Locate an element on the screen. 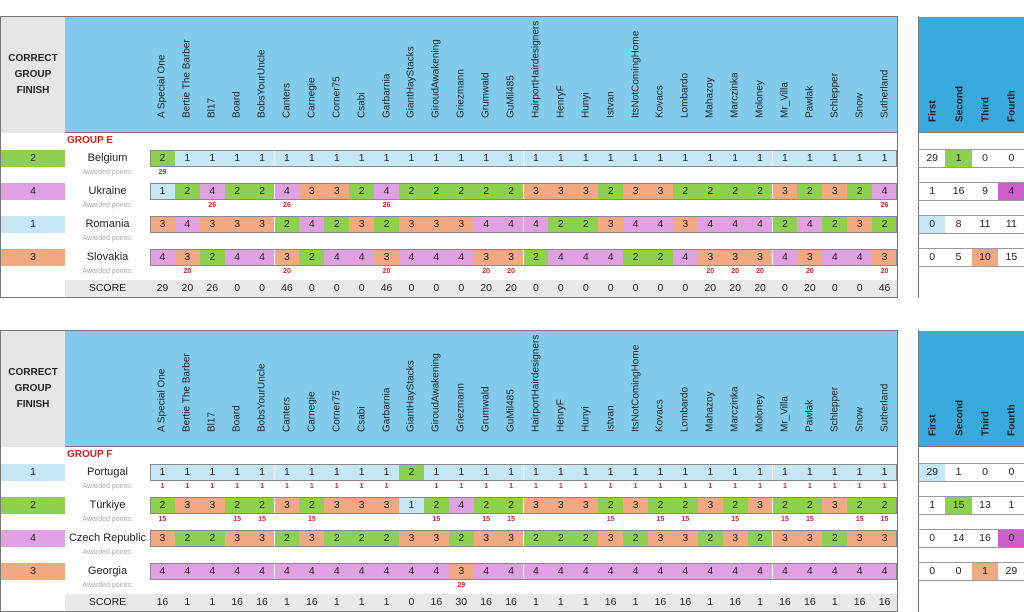 The image size is (1024, 612). player-column-header: Garbarnia is located at coordinates (386, 387).